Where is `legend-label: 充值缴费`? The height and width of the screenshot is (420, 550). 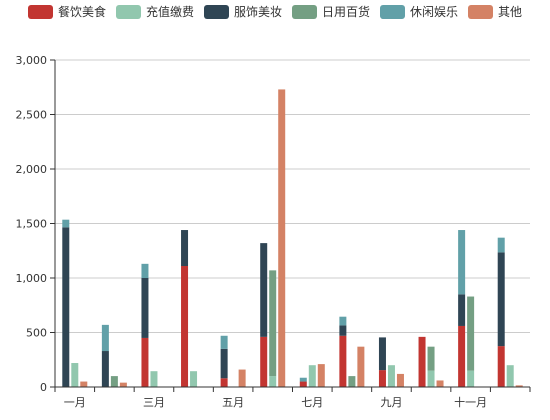
legend-label: 充值缴费 is located at coordinates (170, 11).